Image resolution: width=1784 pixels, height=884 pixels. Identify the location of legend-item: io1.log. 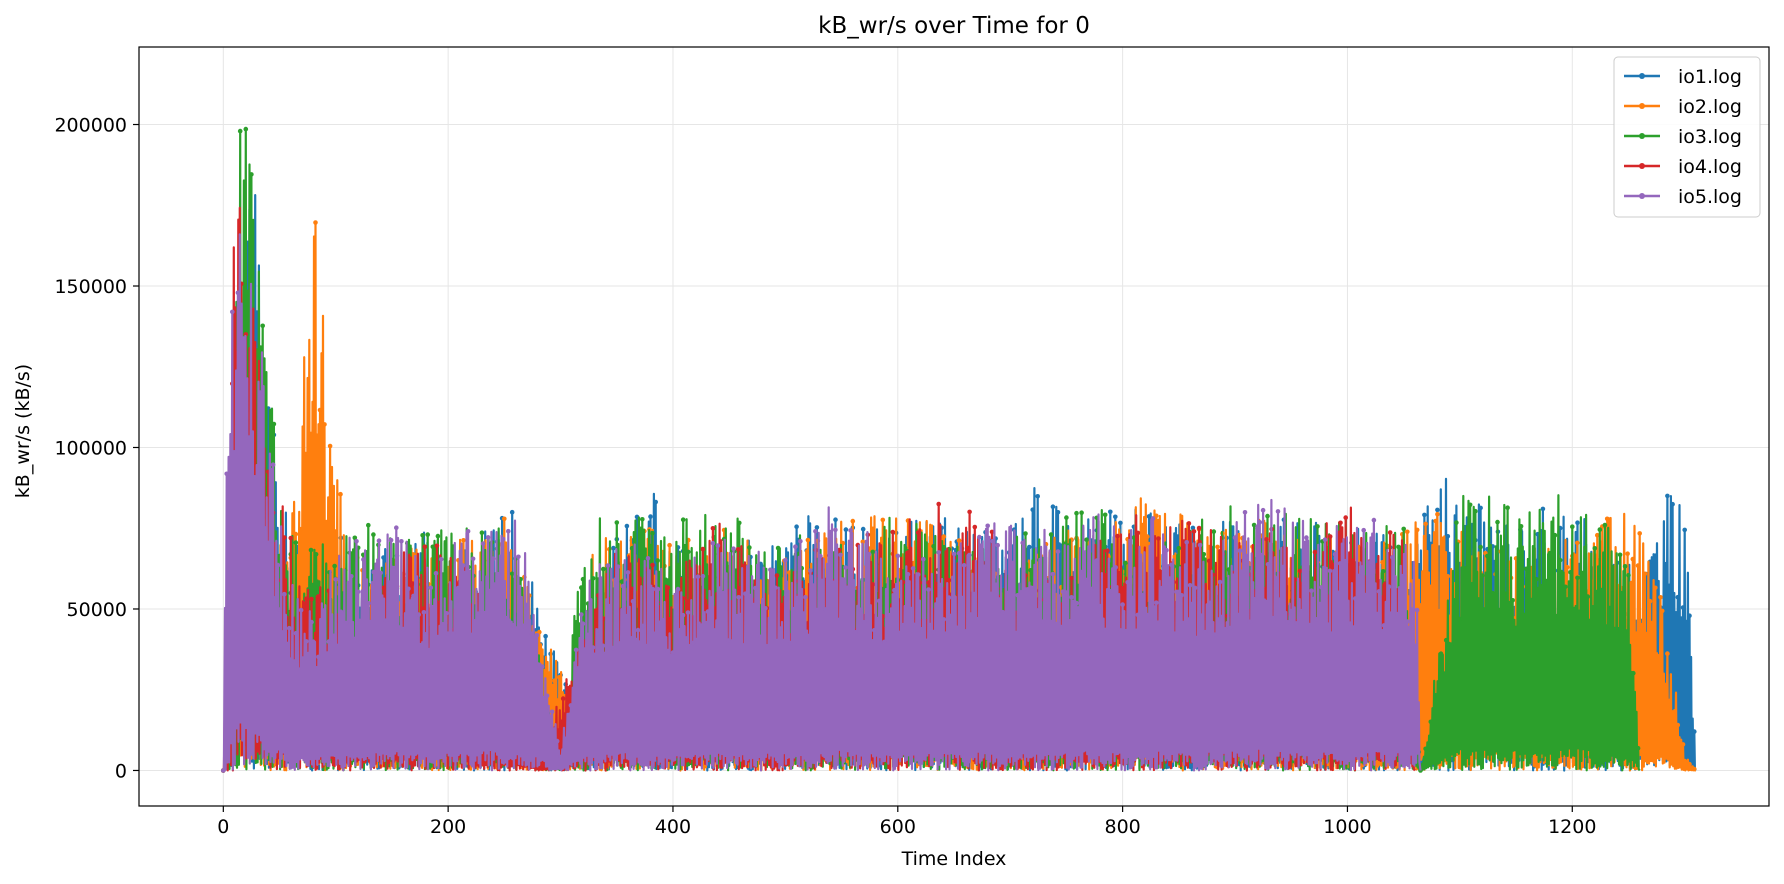
(1683, 77).